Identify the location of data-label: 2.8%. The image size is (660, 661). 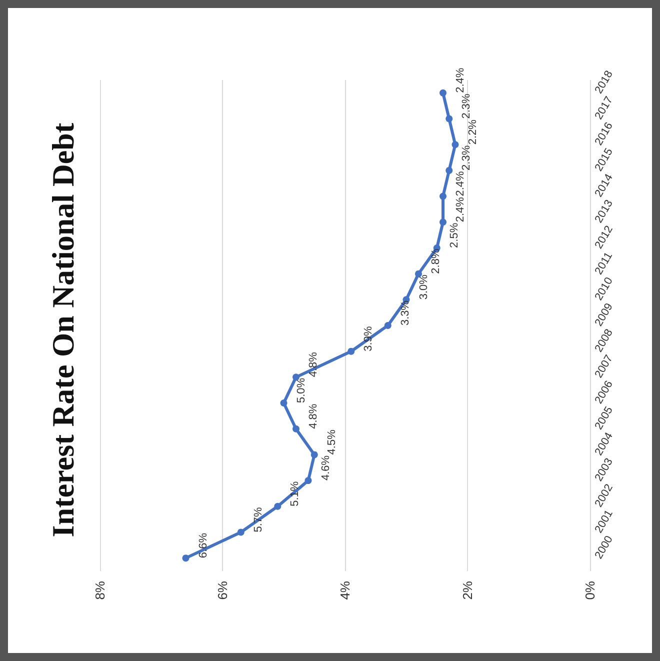
(436, 261).